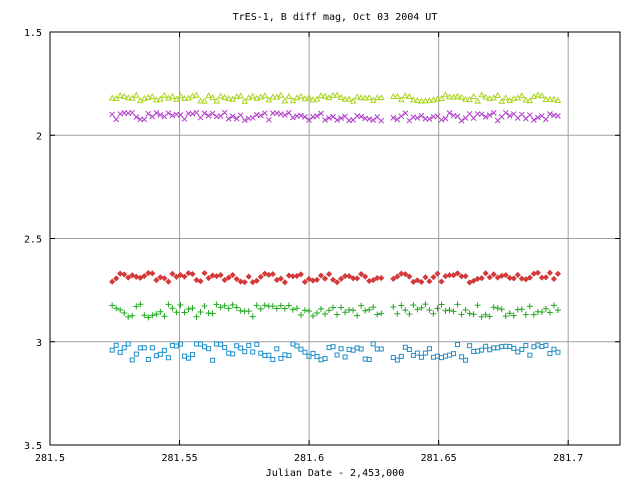 This screenshot has width=640, height=480. What do you see at coordinates (179, 458) in the screenshot?
I see `x-tick-label: 281.55` at bounding box center [179, 458].